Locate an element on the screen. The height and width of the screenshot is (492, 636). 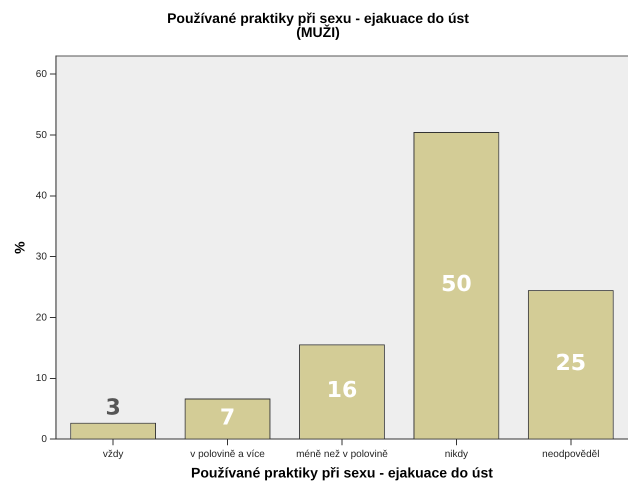
y-tick-label: 40 is located at coordinates (42, 196).